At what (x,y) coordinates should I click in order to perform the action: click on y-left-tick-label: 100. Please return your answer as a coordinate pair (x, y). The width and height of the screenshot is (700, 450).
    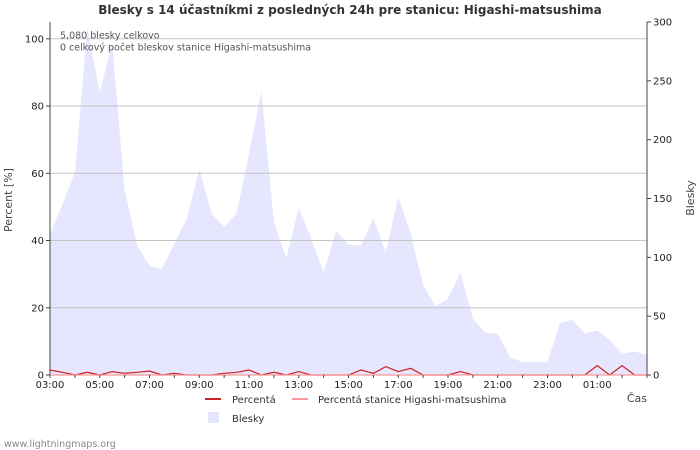
    Looking at the image, I should click on (34, 39).